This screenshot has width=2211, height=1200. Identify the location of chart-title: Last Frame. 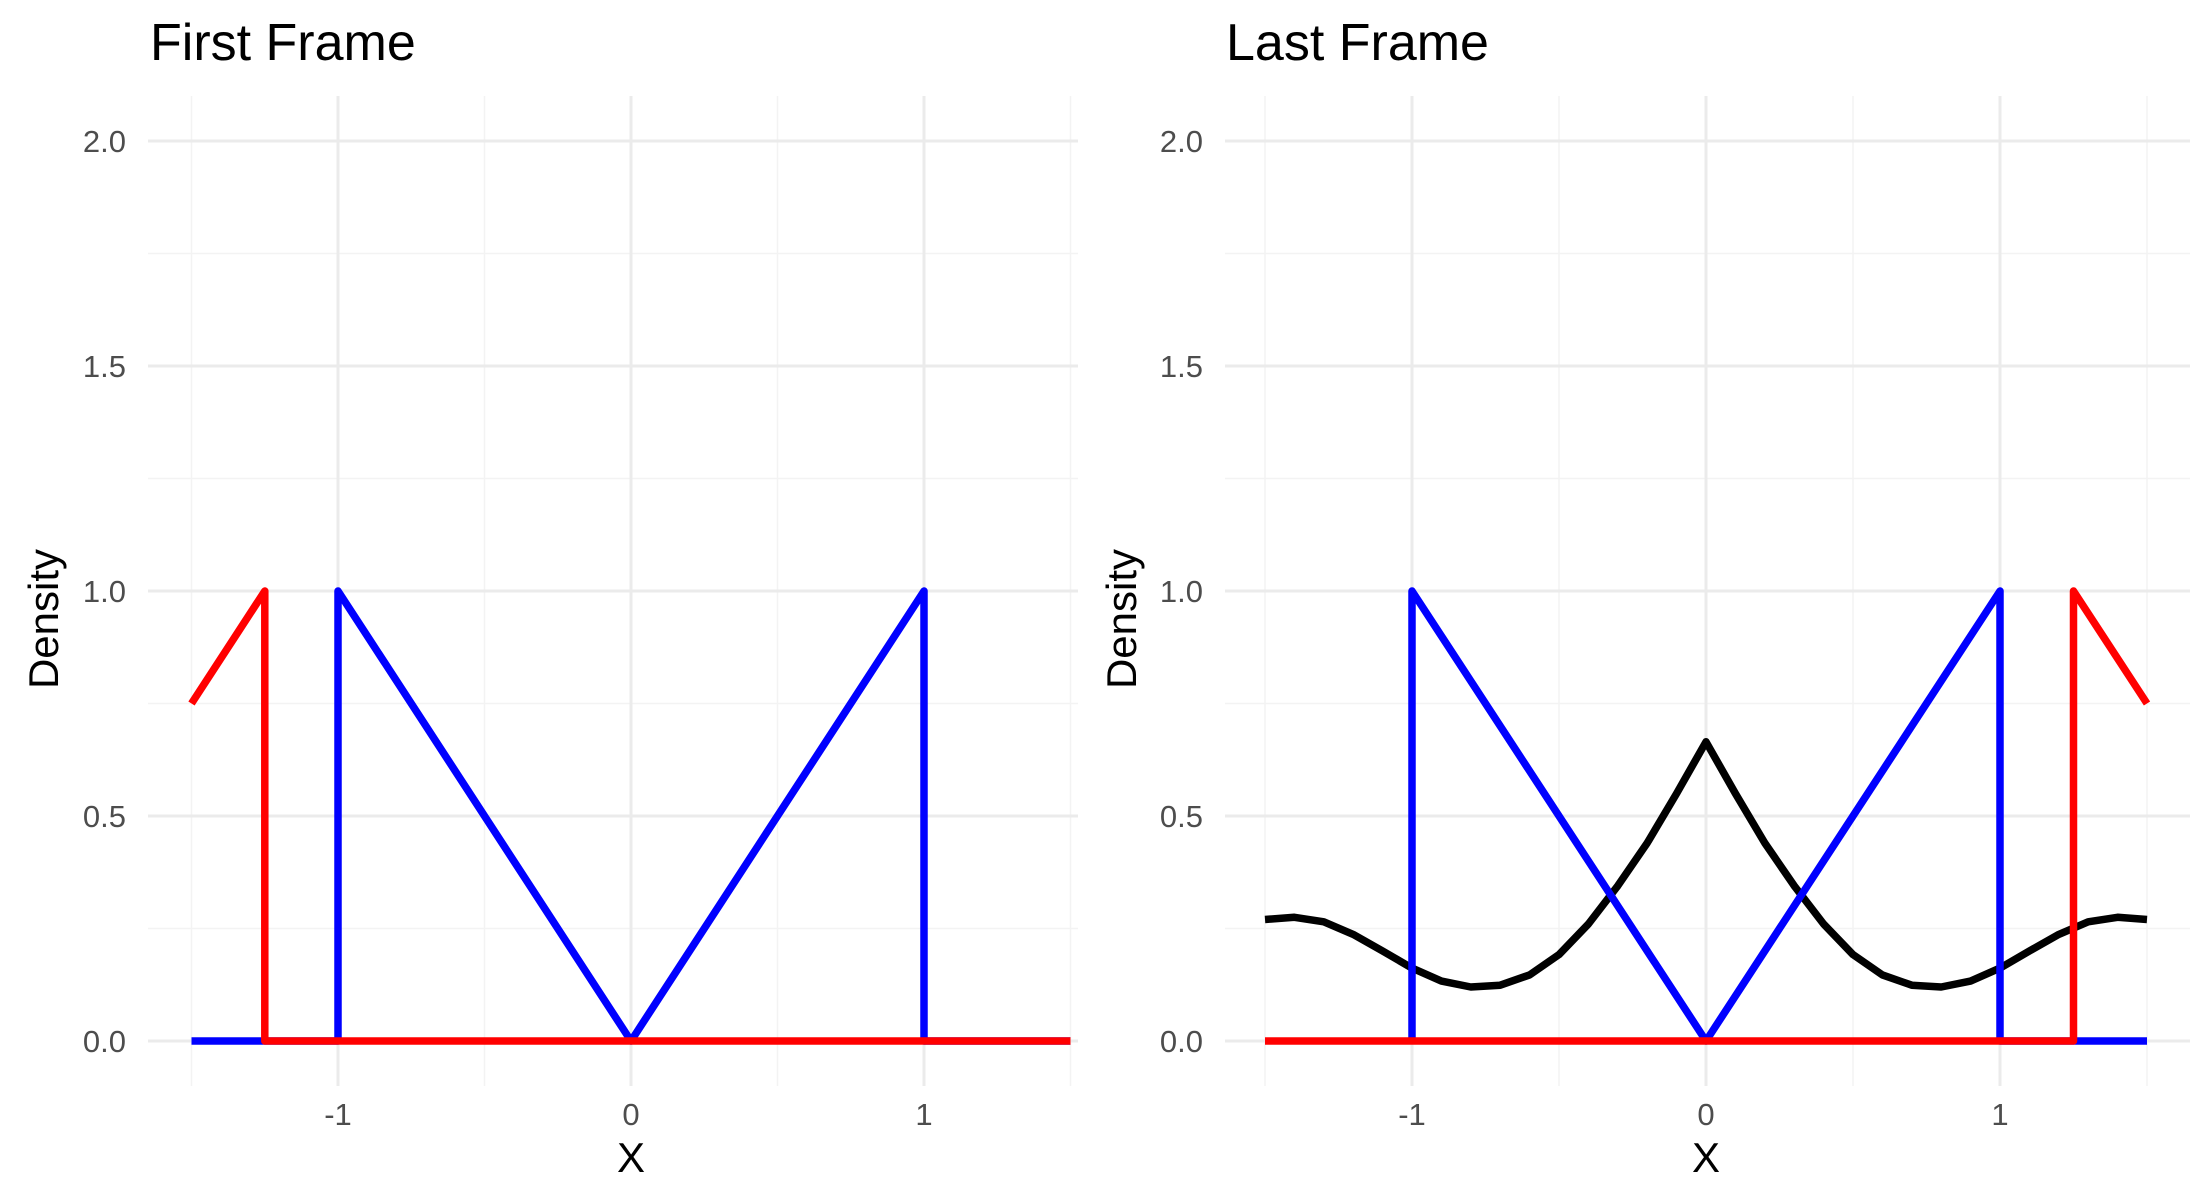
(1357, 43).